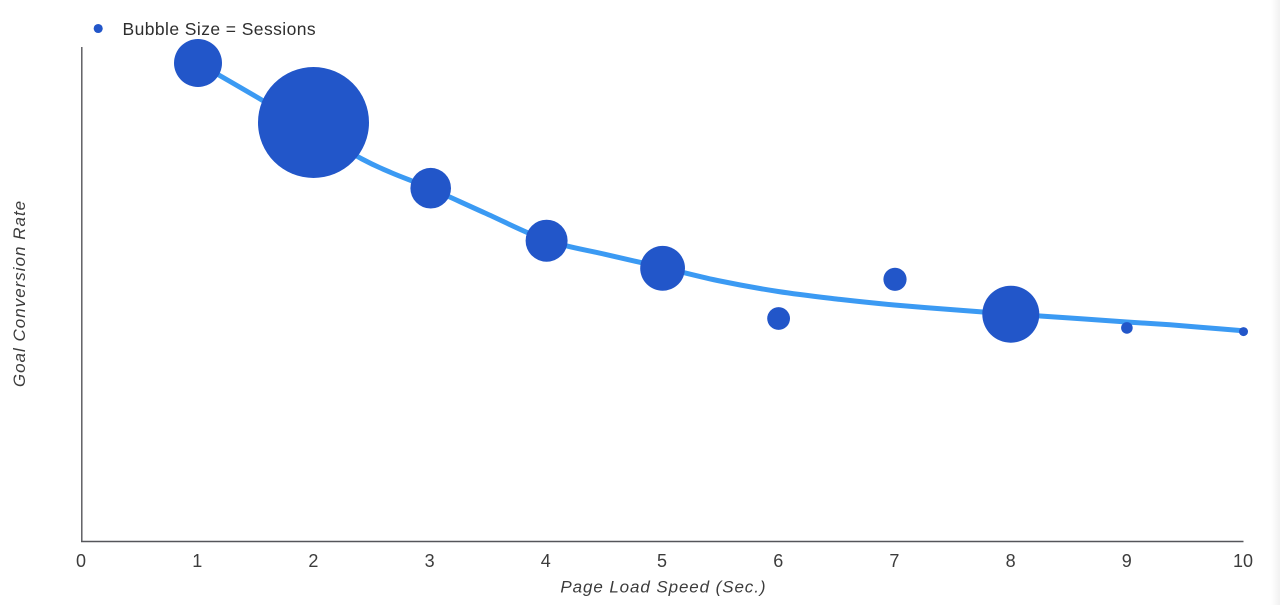 The height and width of the screenshot is (605, 1280). I want to click on svg-text: 4, so click(546, 561).